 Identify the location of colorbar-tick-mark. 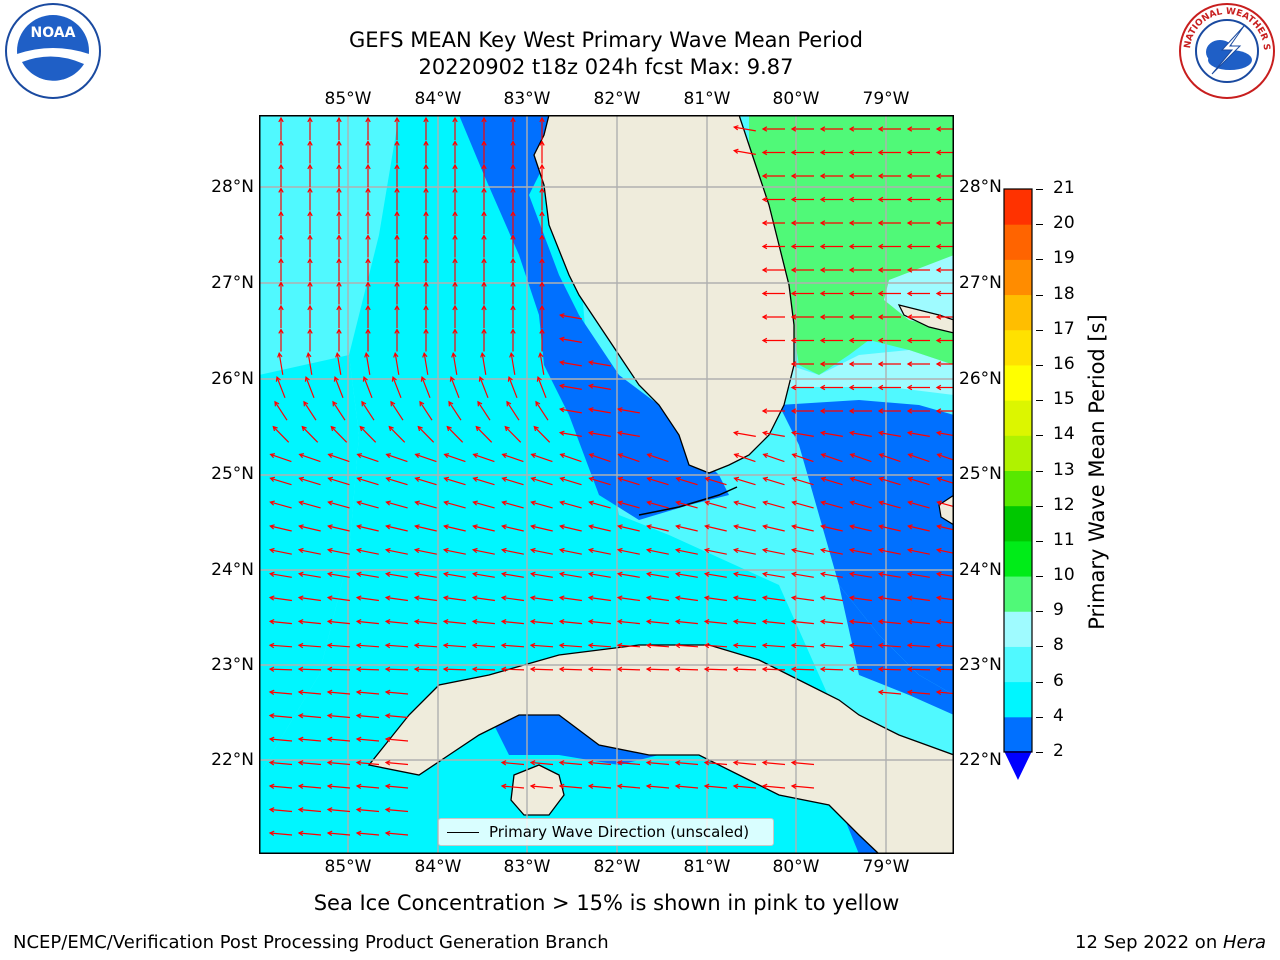
(1039, 330).